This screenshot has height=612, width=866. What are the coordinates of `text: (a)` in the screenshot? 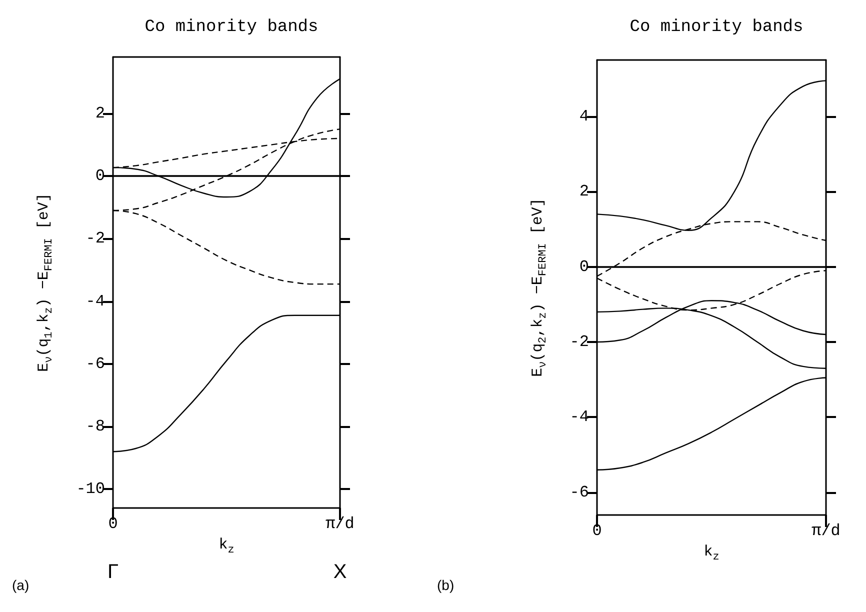 It's located at (21, 585).